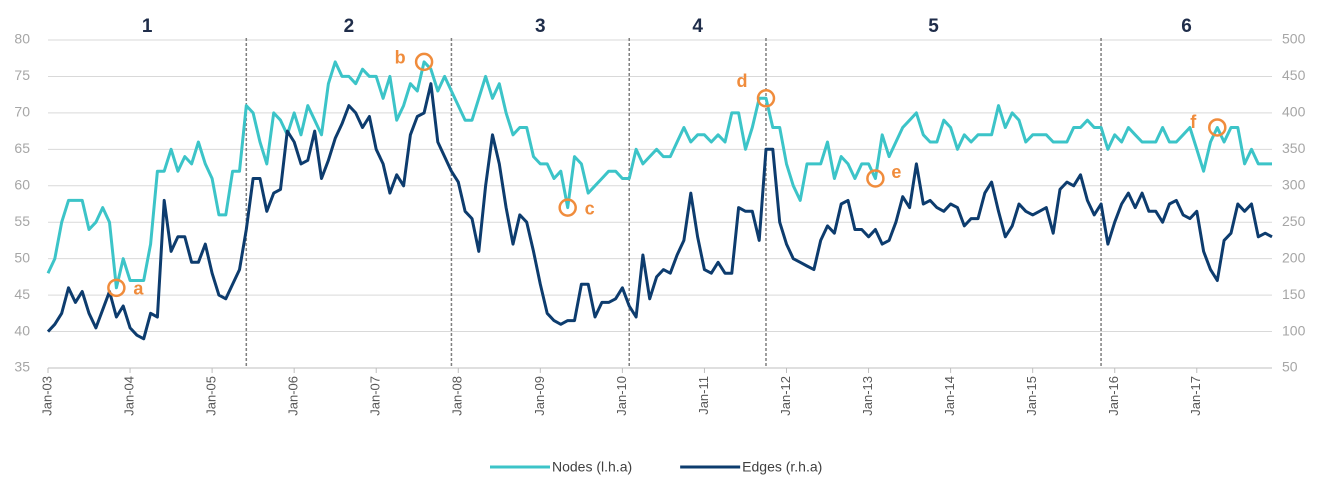  I want to click on region-label: 3, so click(540, 26).